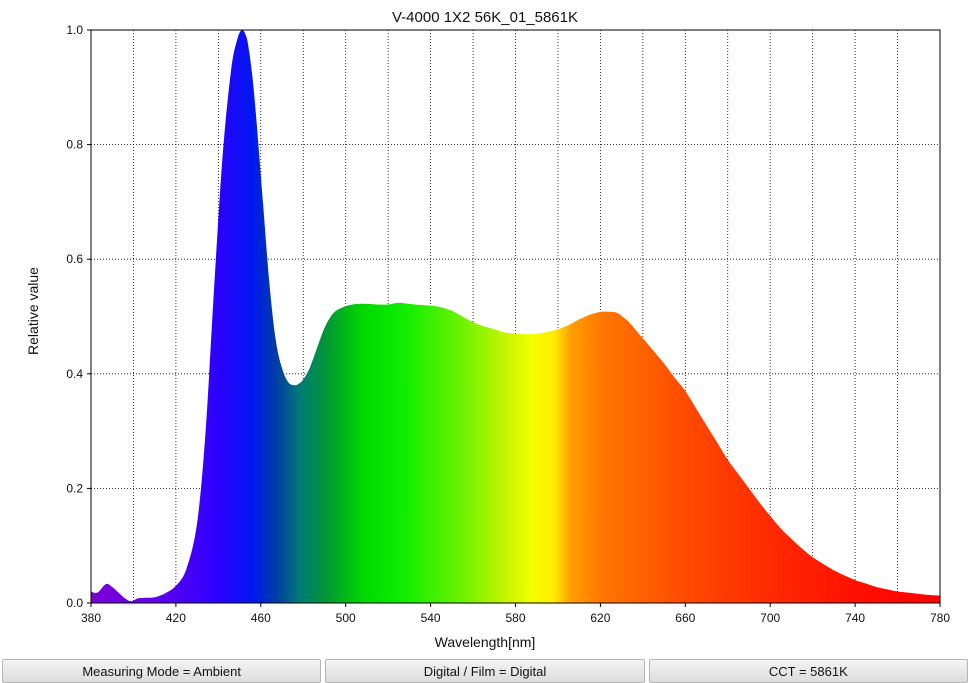  What do you see at coordinates (431, 618) in the screenshot?
I see `x-tick-label: 540` at bounding box center [431, 618].